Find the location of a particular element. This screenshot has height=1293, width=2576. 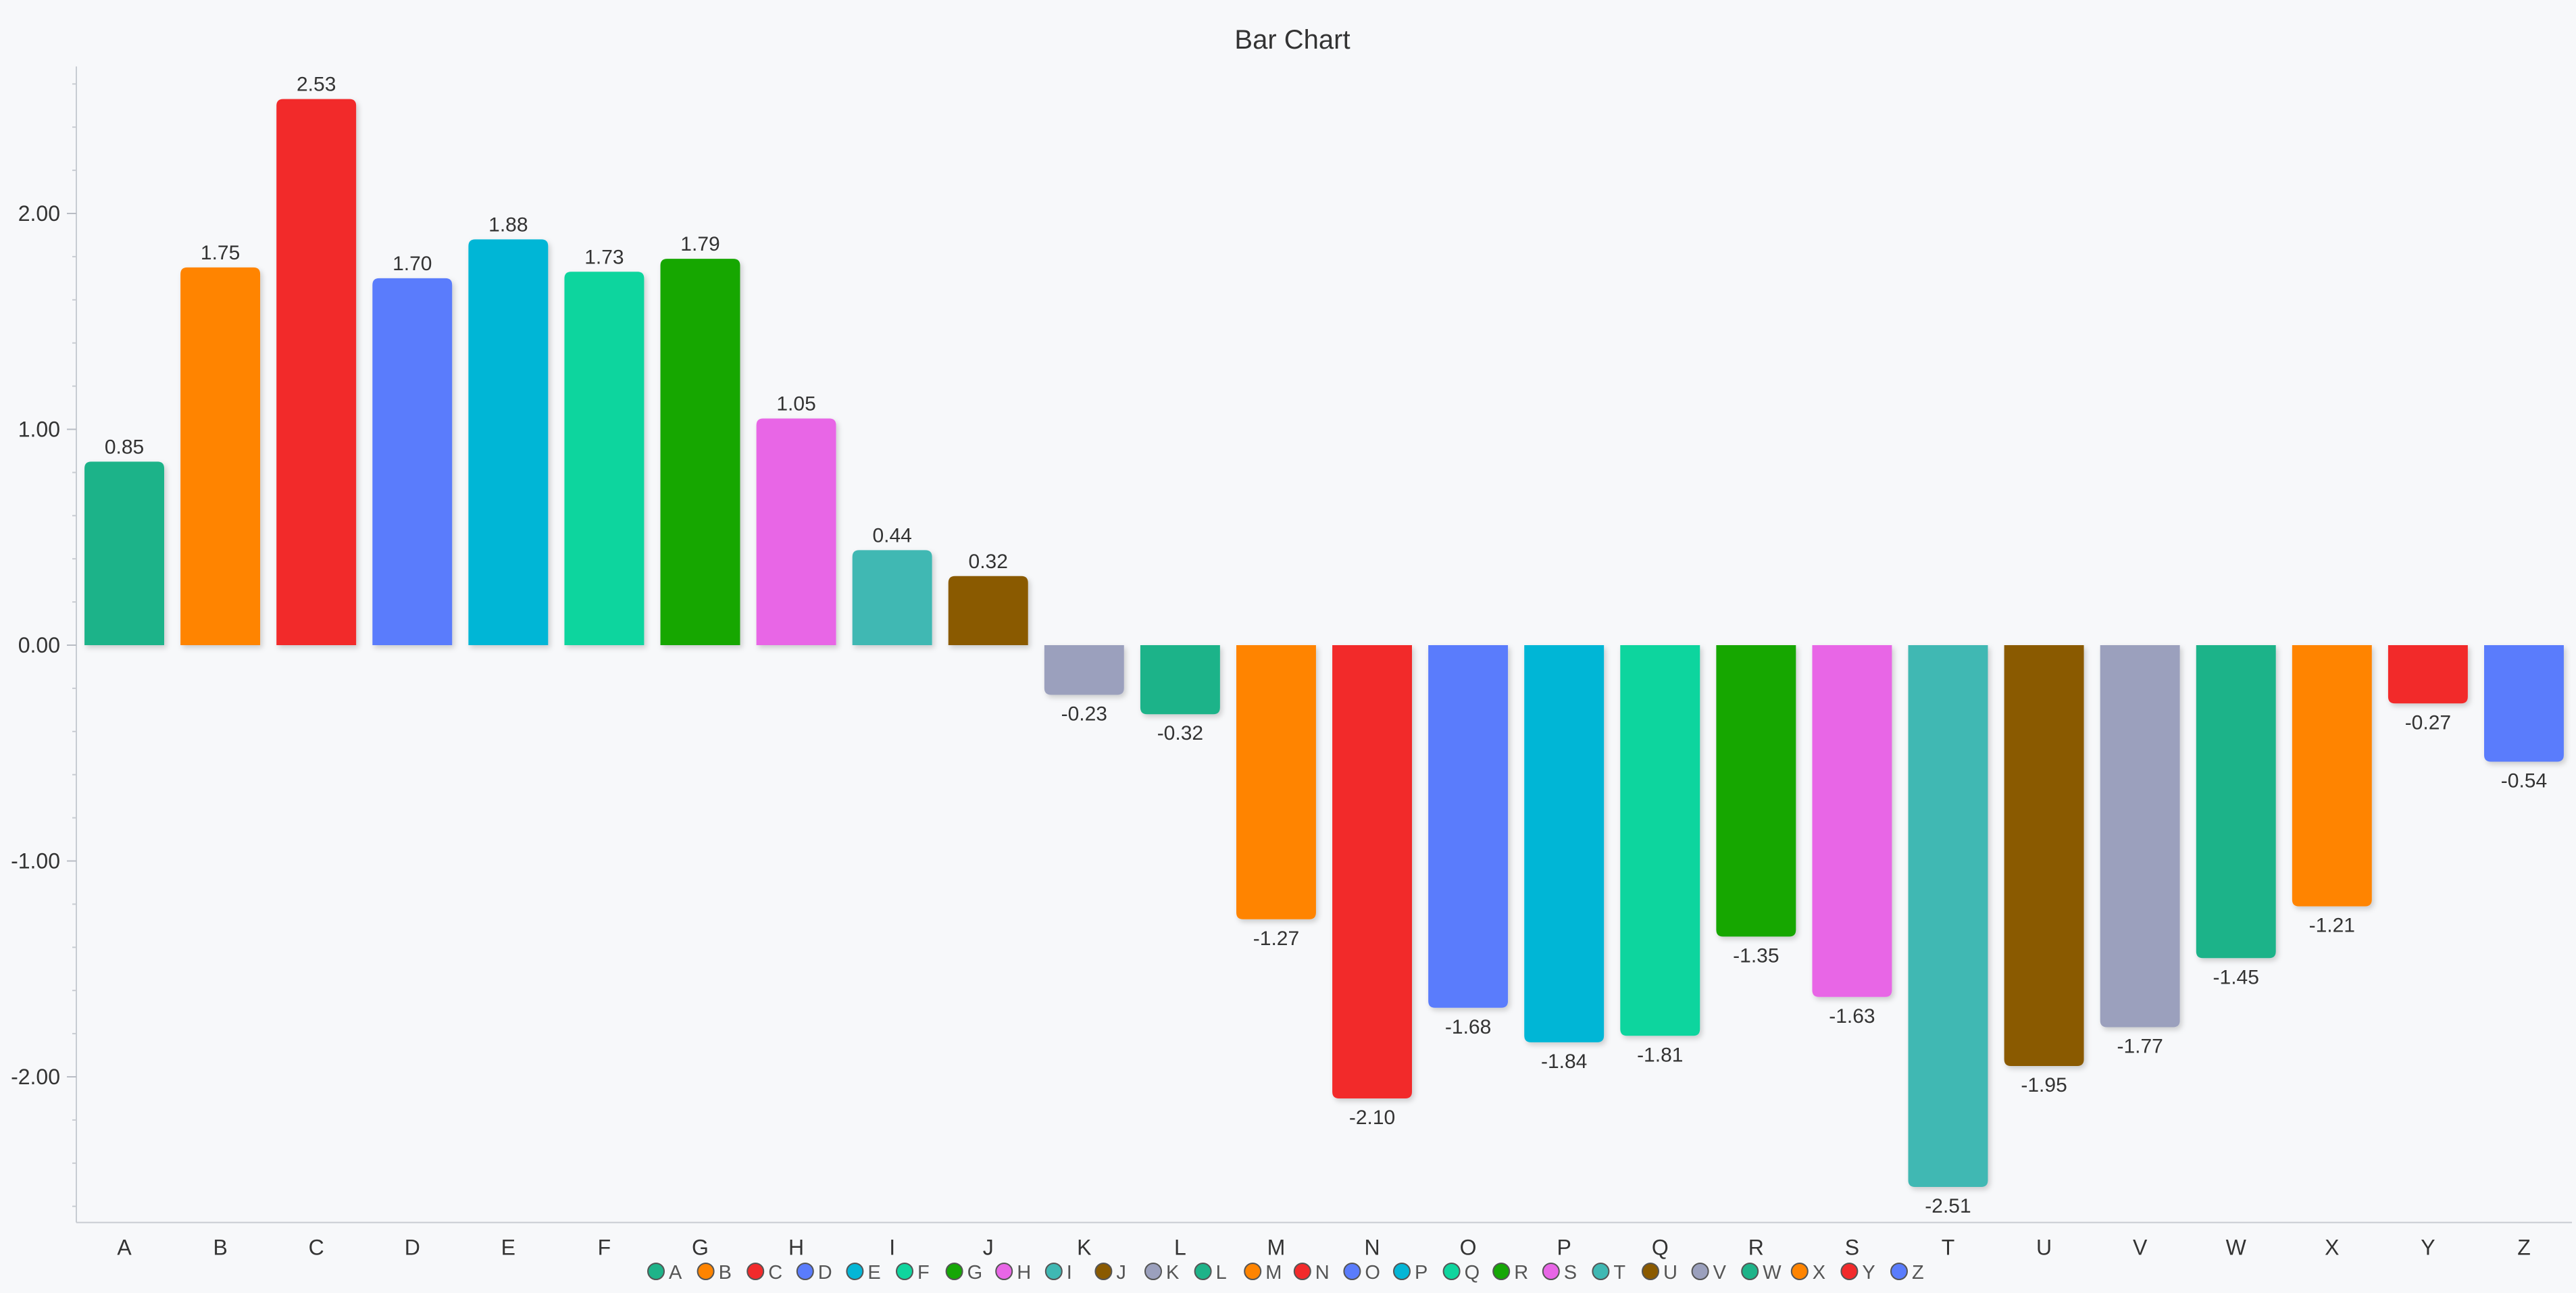

bar-N is located at coordinates (1372, 872).